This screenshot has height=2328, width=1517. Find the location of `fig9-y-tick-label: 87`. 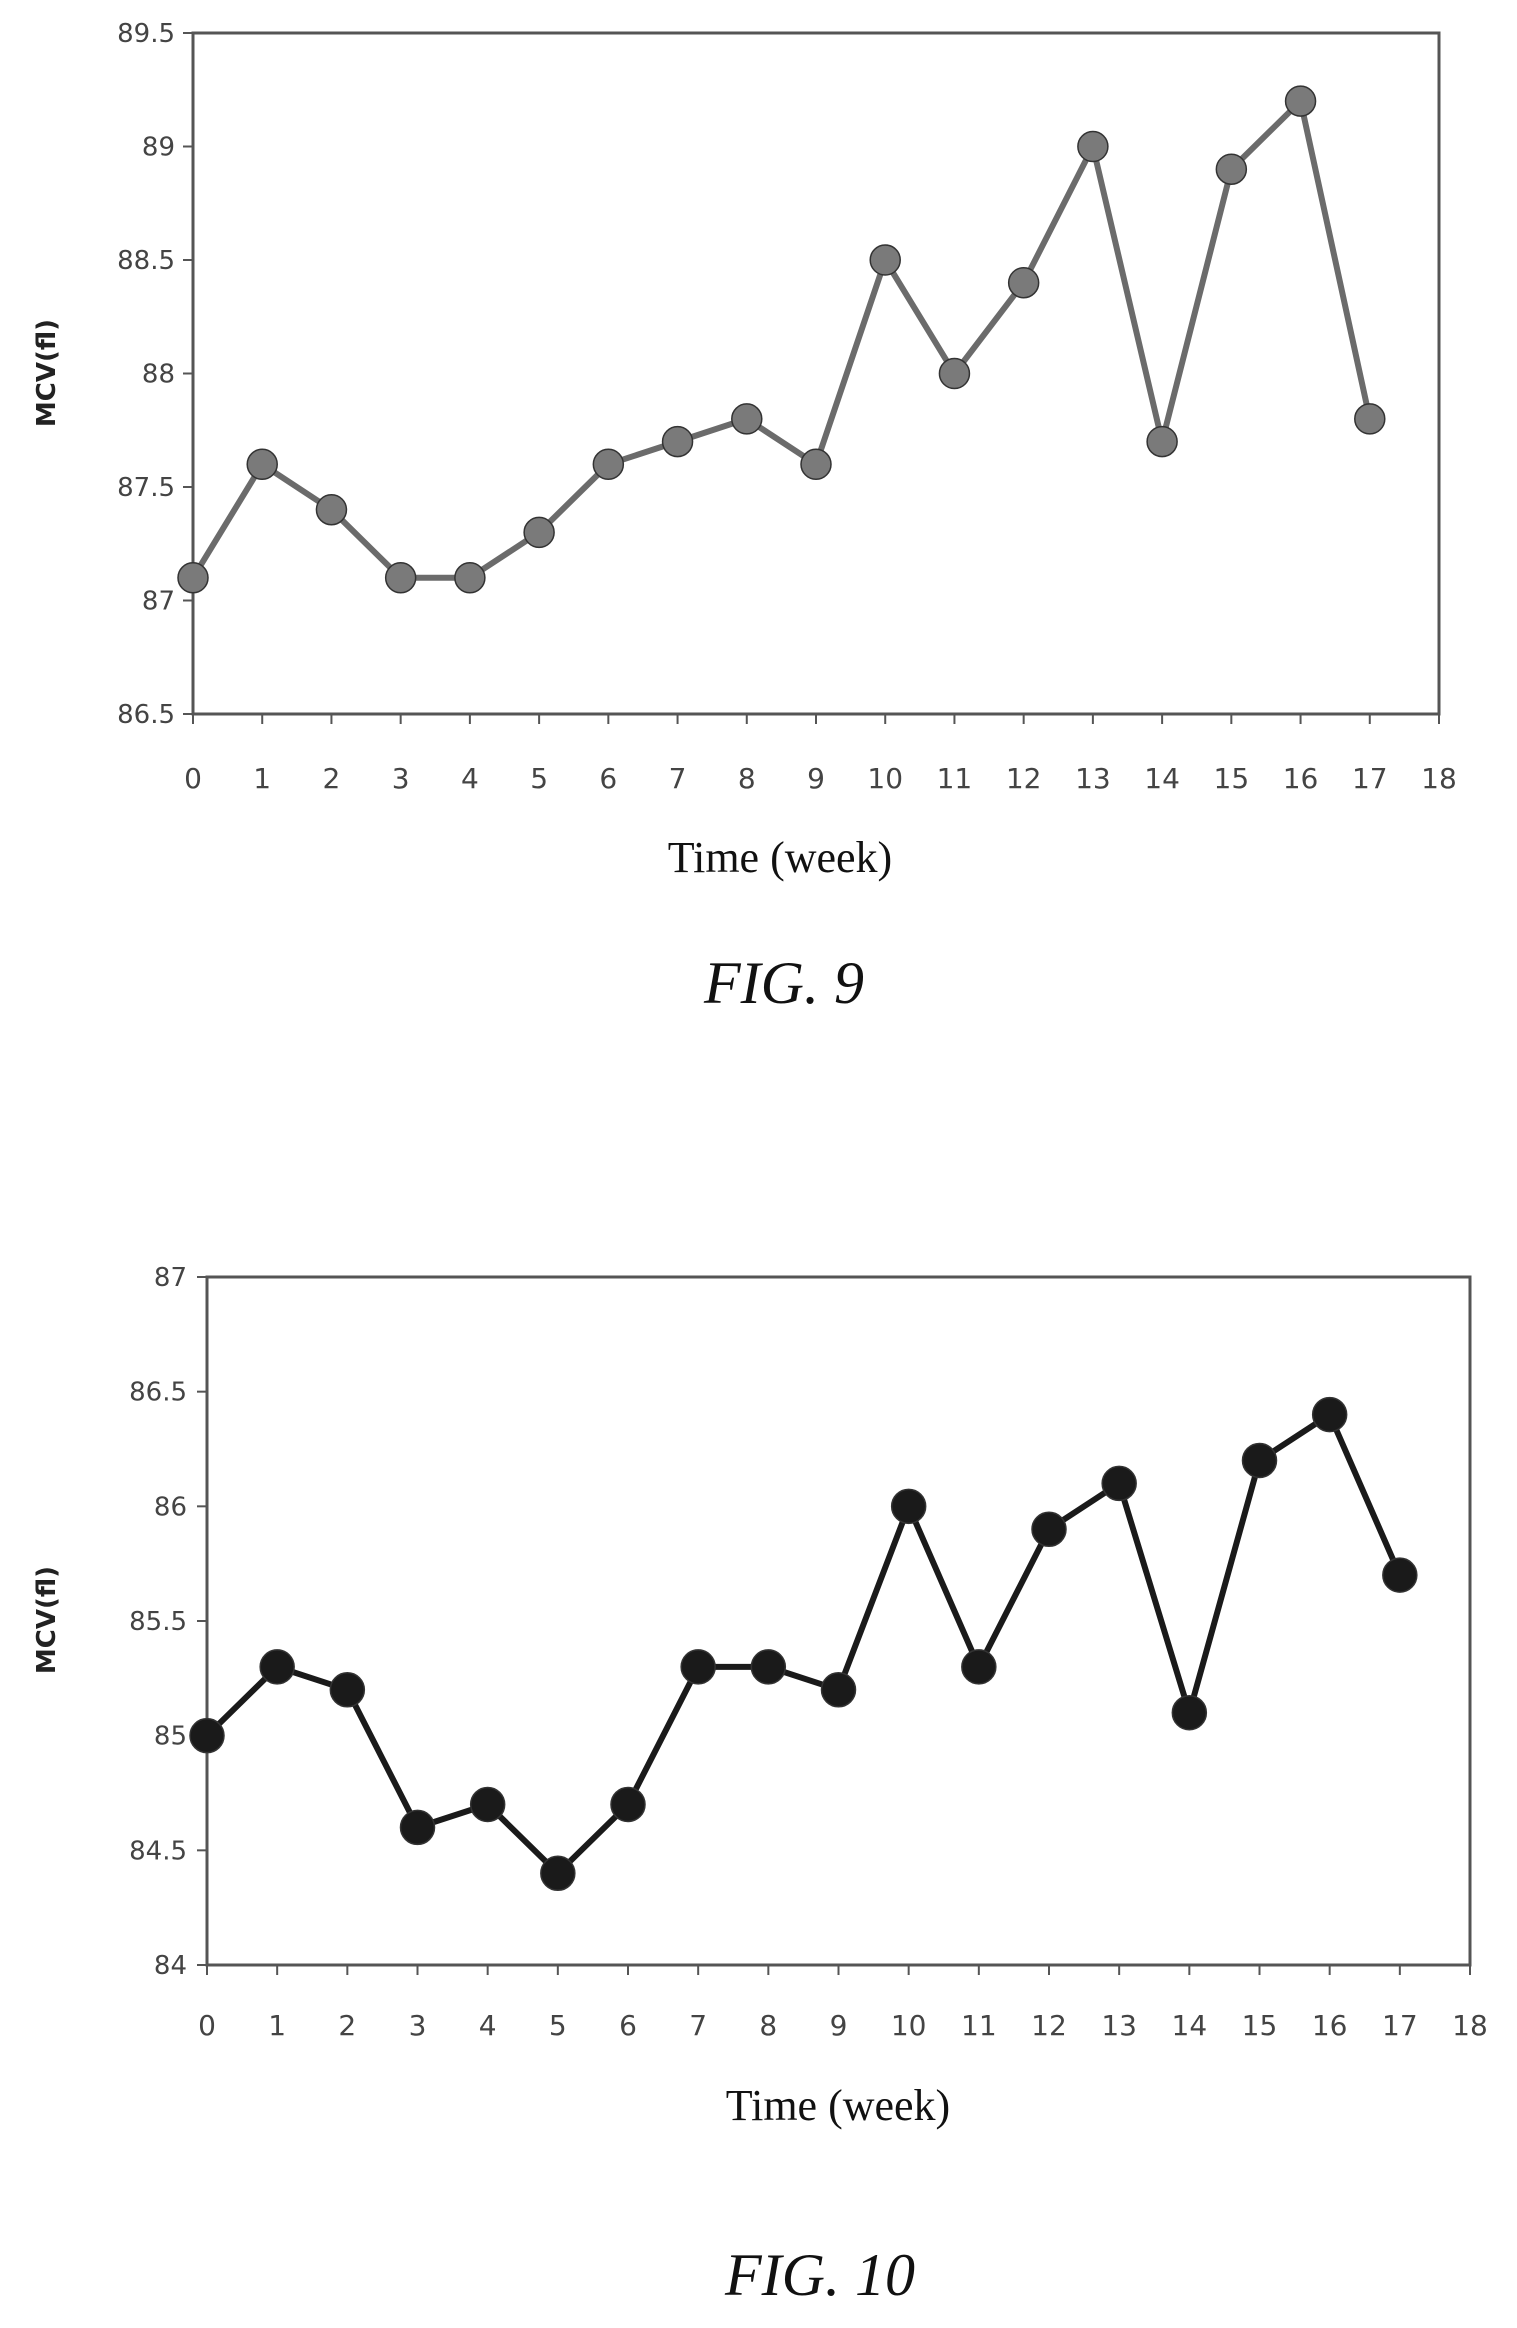

fig9-y-tick-label: 87 is located at coordinates (158, 602).